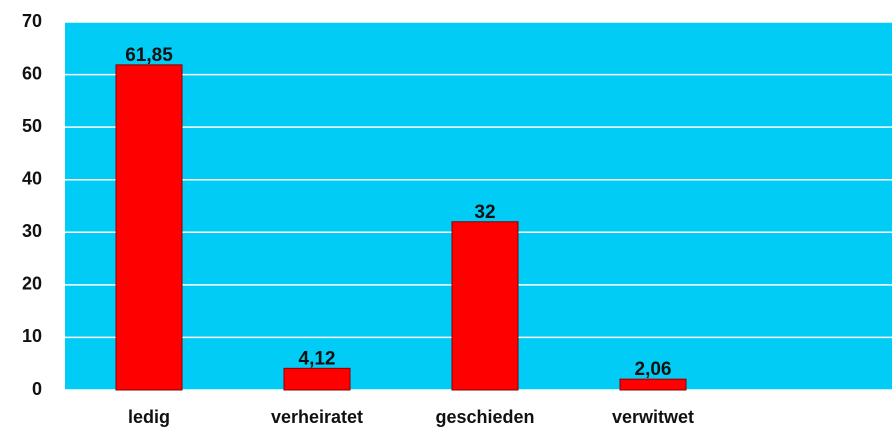  I want to click on x-tick-label: verwitwet, so click(653, 417).